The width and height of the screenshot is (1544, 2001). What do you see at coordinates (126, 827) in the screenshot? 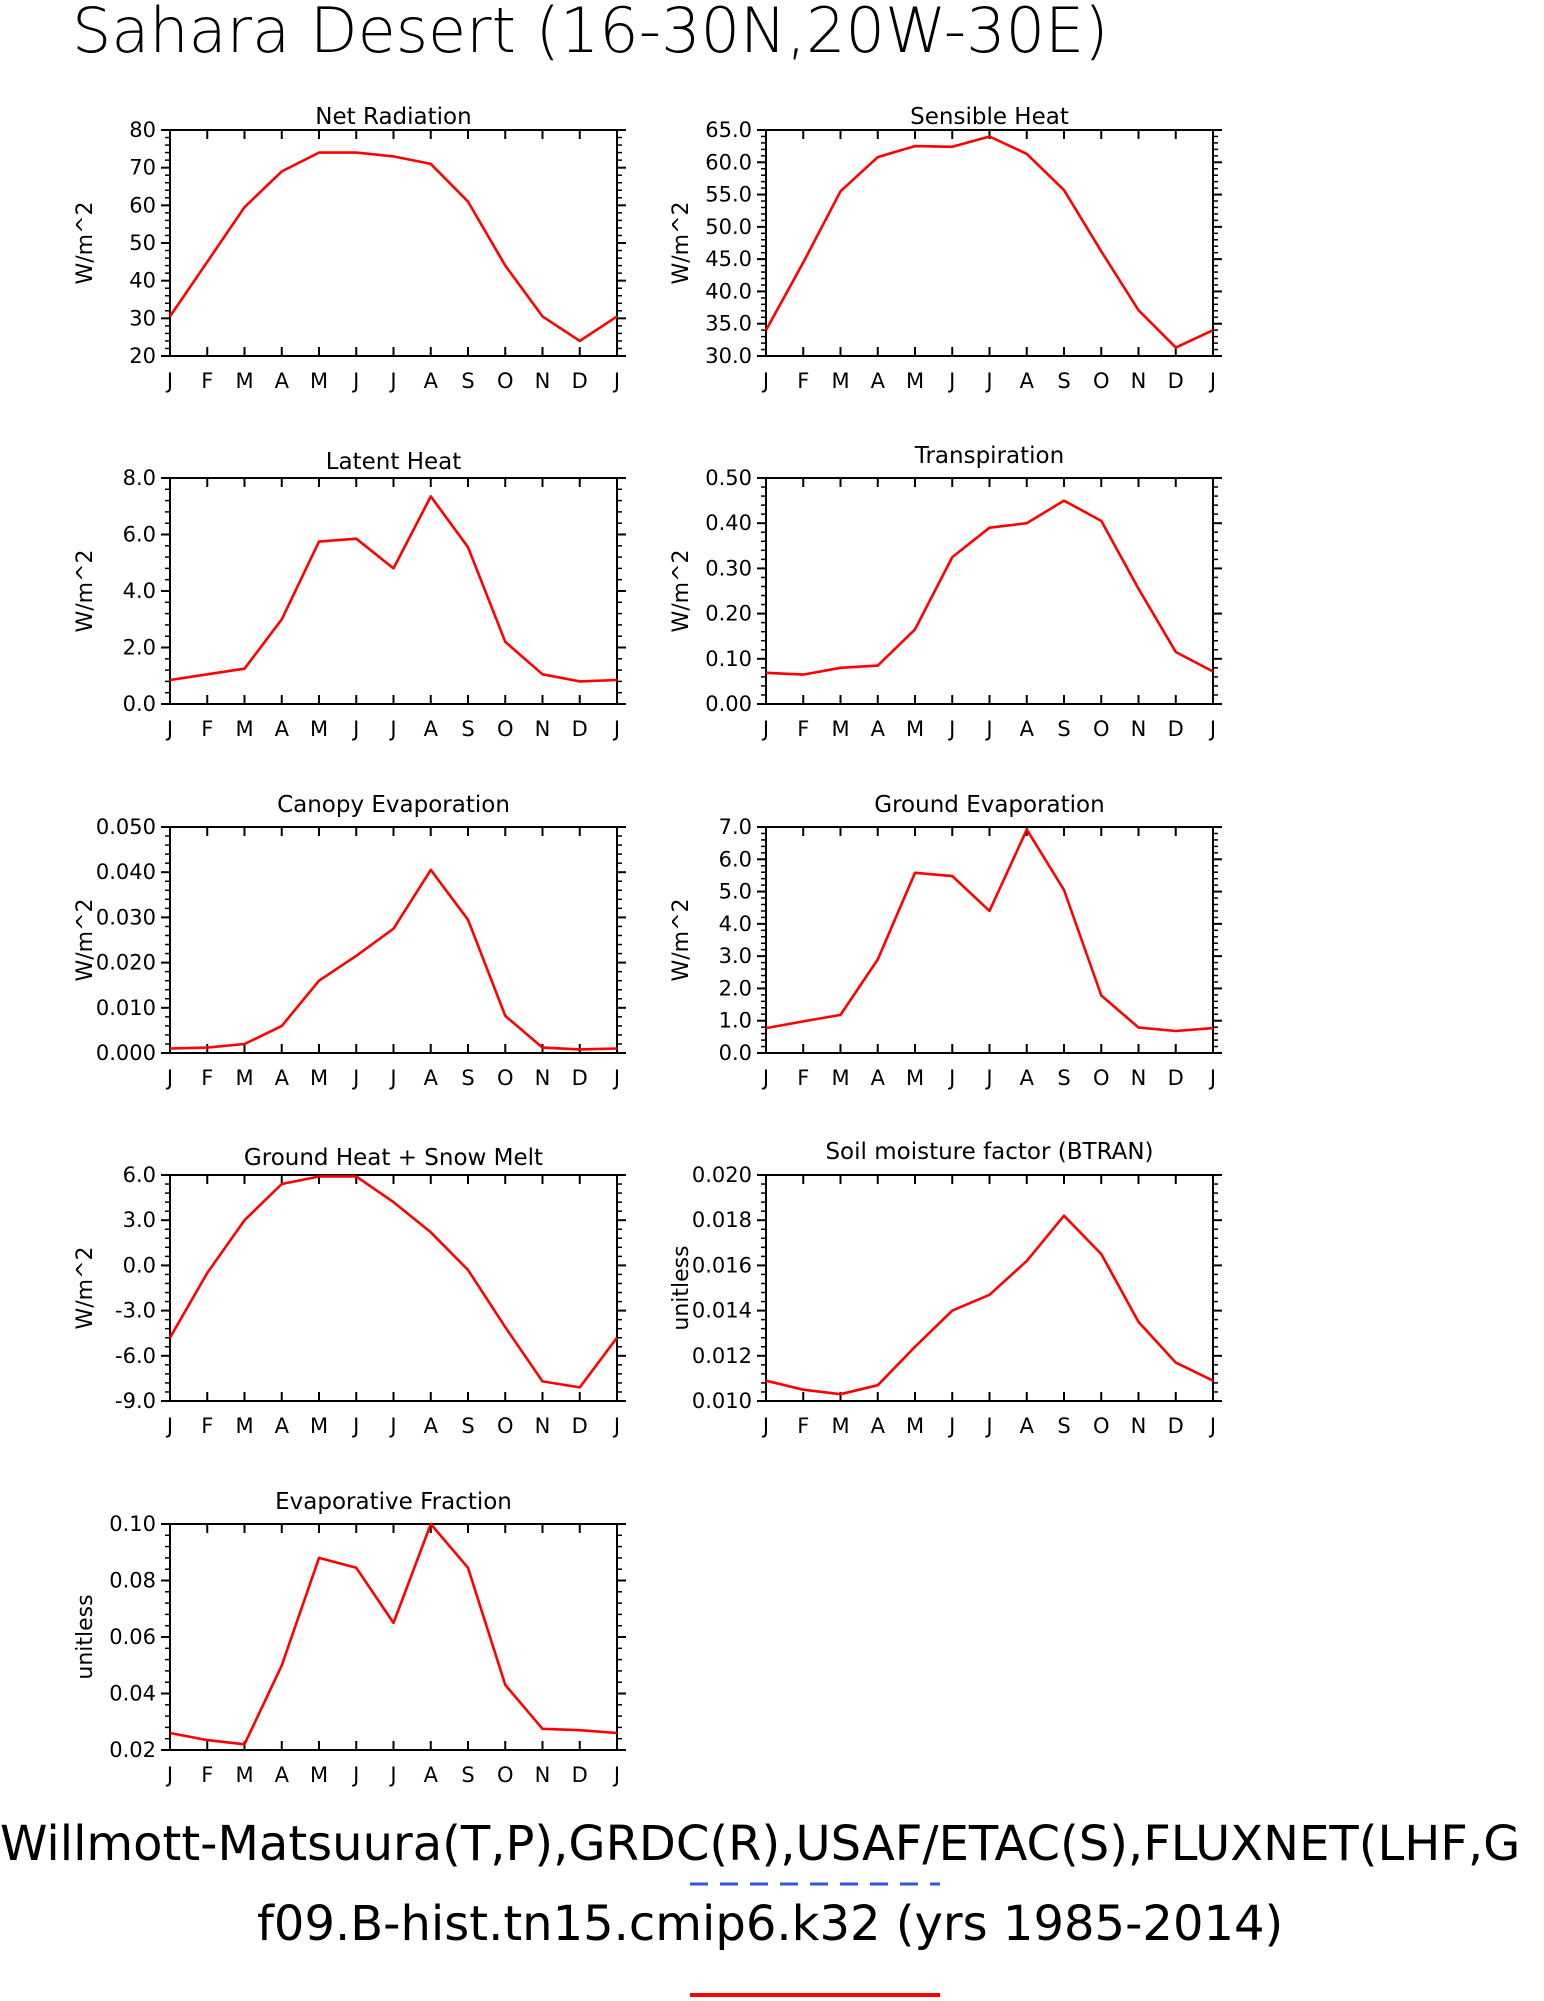
I see `y-tick-label: 0.050` at bounding box center [126, 827].